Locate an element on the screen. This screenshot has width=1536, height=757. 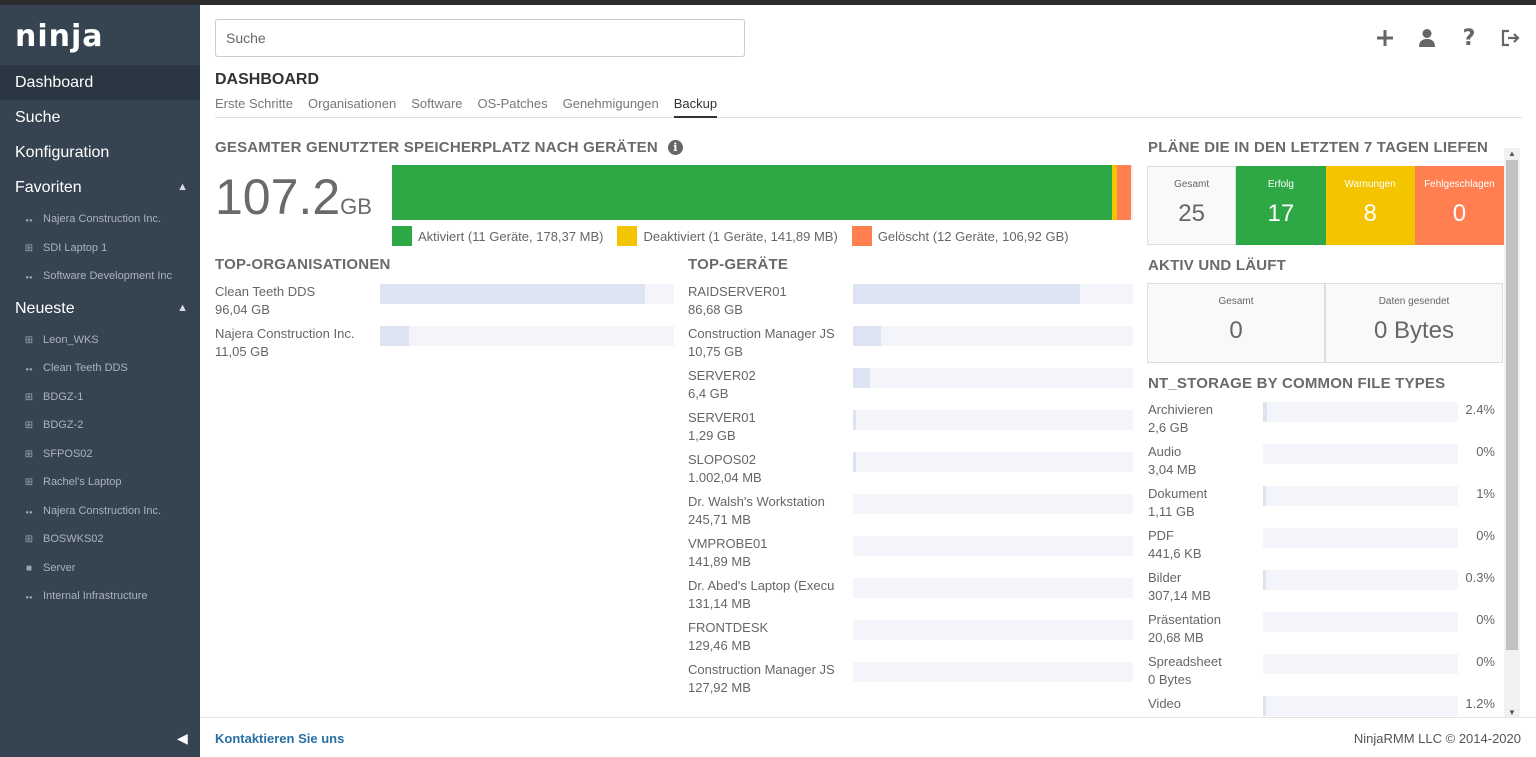
nav-favorites-label: Favoriten is located at coordinates (48, 187).